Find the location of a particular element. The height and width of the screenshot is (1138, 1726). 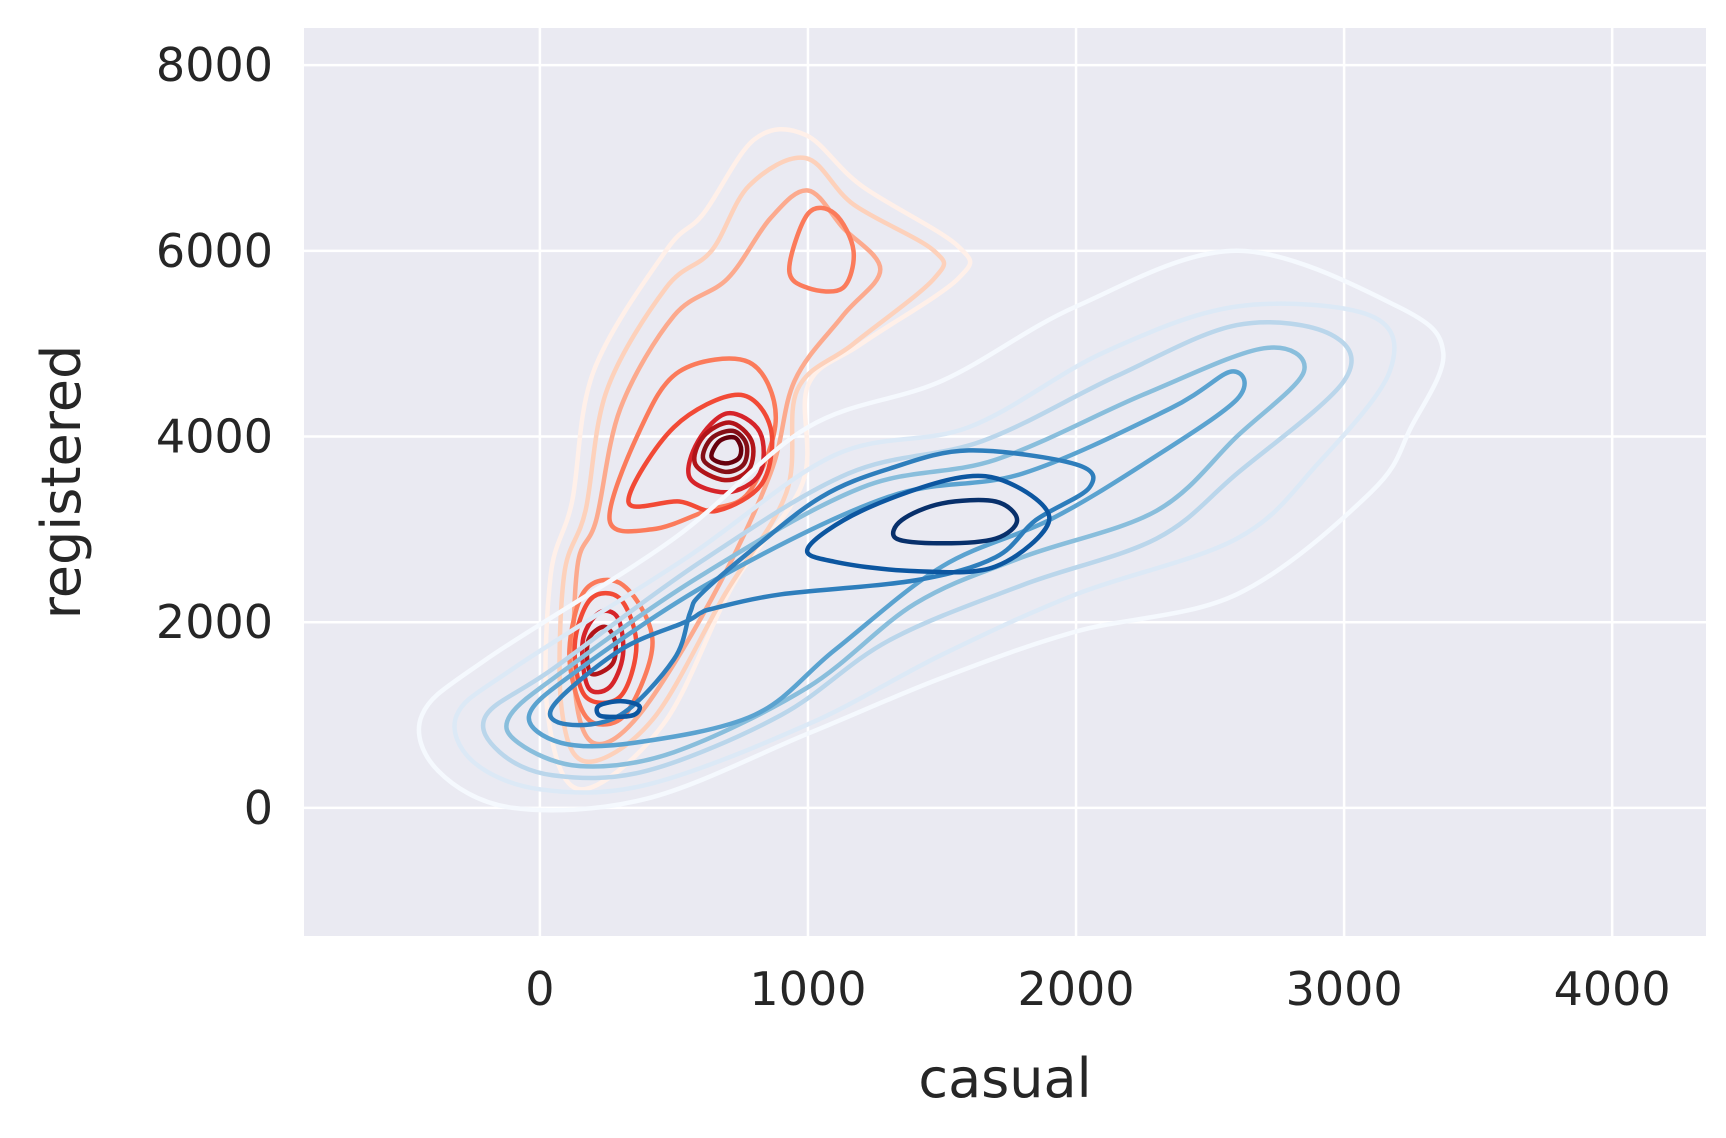

x-tick-label: 0 is located at coordinates (539, 989).